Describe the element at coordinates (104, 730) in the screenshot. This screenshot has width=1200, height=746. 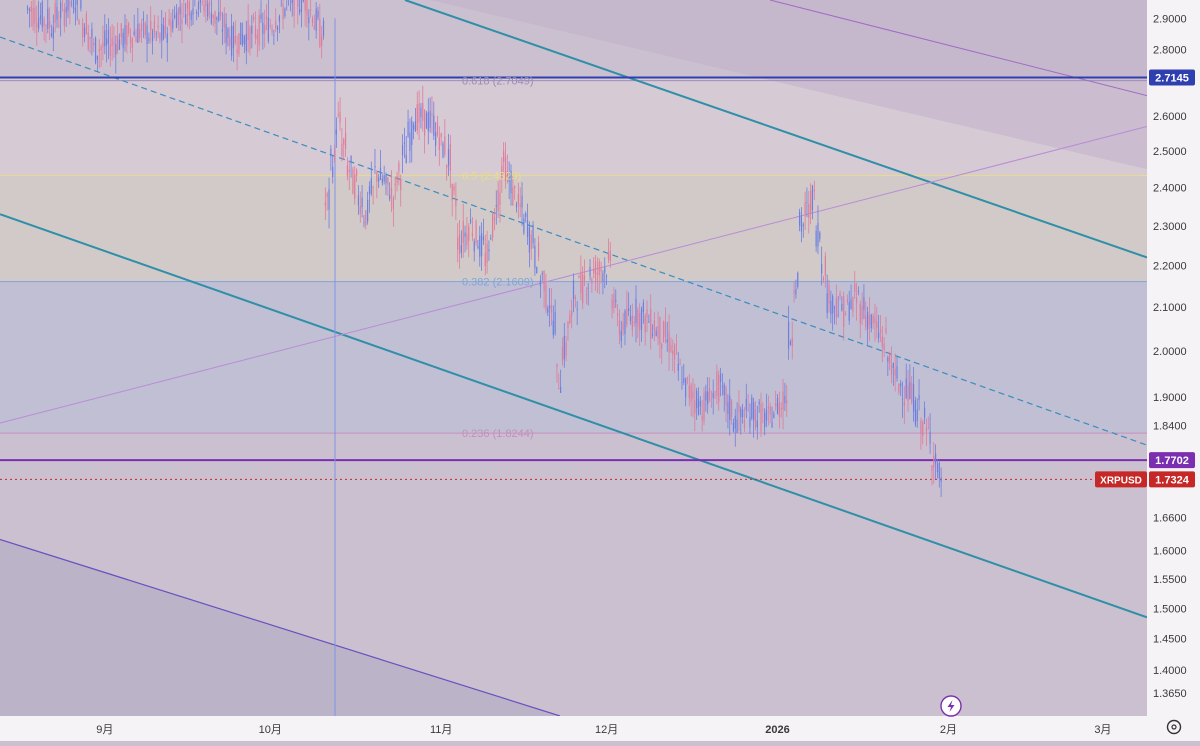
I see `x-tick-label: 9月` at that location.